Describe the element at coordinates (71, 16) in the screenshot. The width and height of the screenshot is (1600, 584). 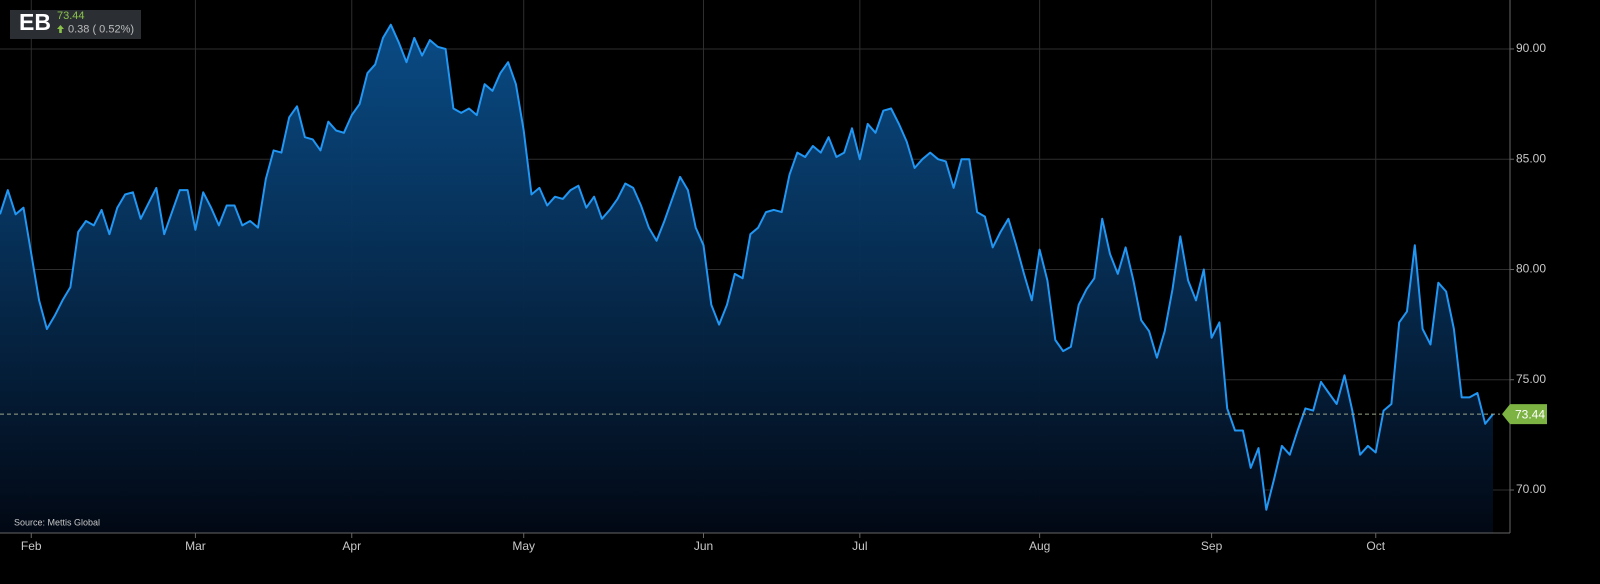
I see `quote-price: 73.44` at that location.